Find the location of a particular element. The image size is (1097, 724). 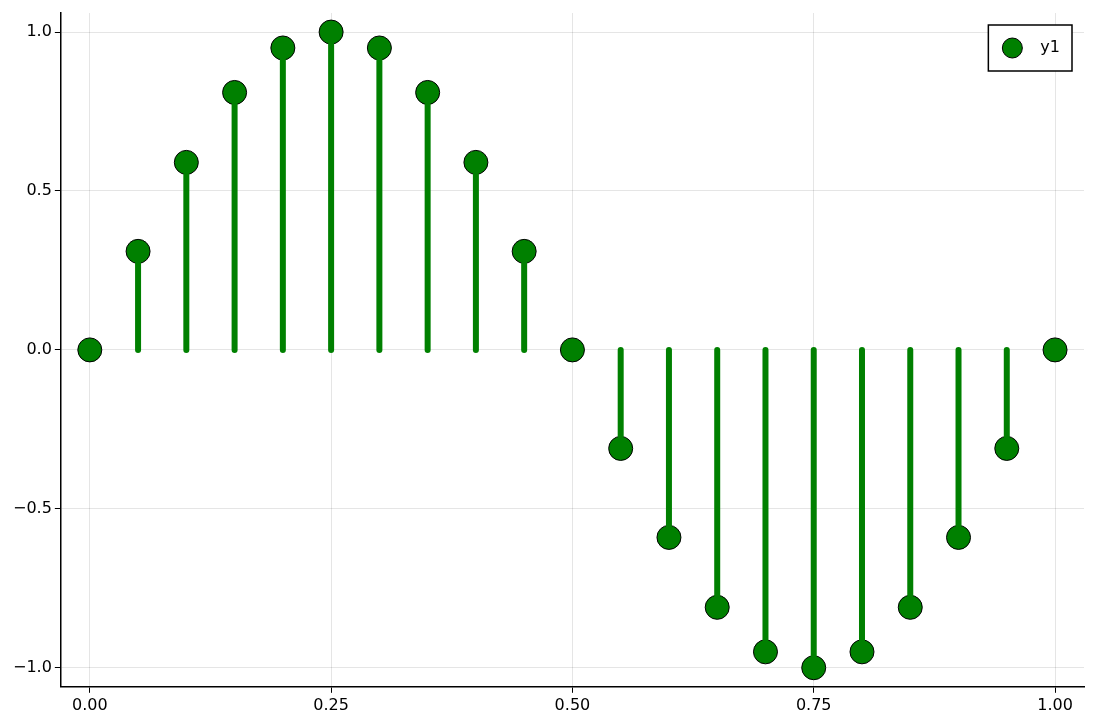

y-tick-label: −1.0 is located at coordinates (32, 666).